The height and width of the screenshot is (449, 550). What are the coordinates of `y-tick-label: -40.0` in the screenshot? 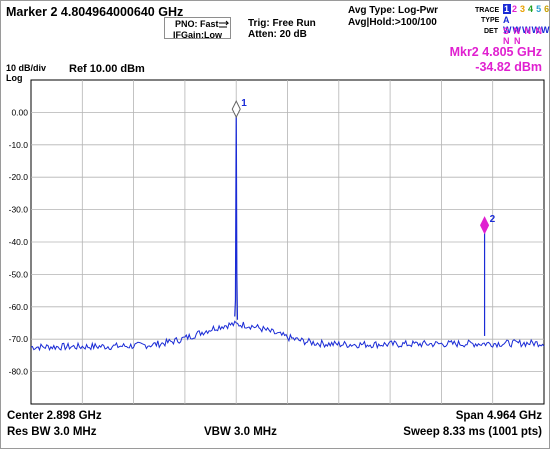 It's located at (19, 242).